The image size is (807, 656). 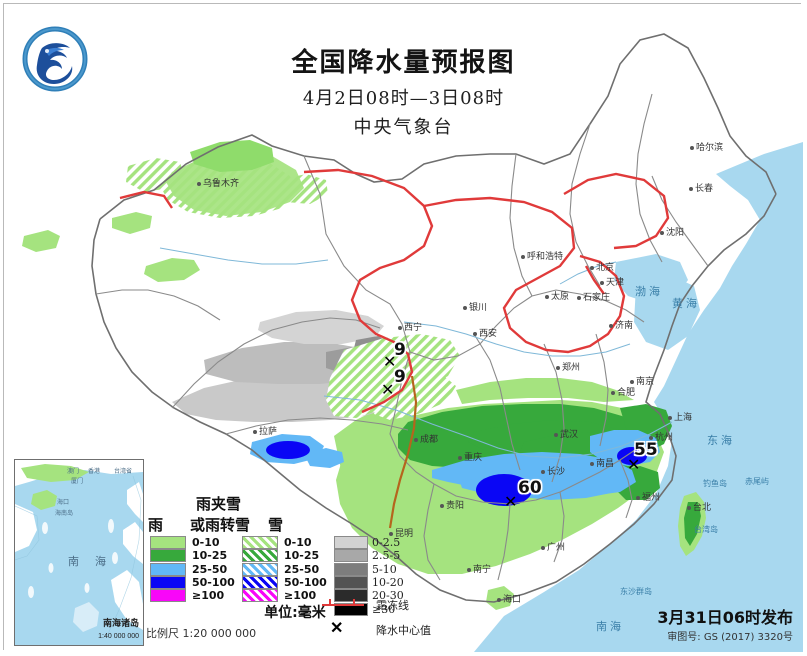 What do you see at coordinates (602, 266) in the screenshot?
I see `city-label-5: 北京` at bounding box center [602, 266].